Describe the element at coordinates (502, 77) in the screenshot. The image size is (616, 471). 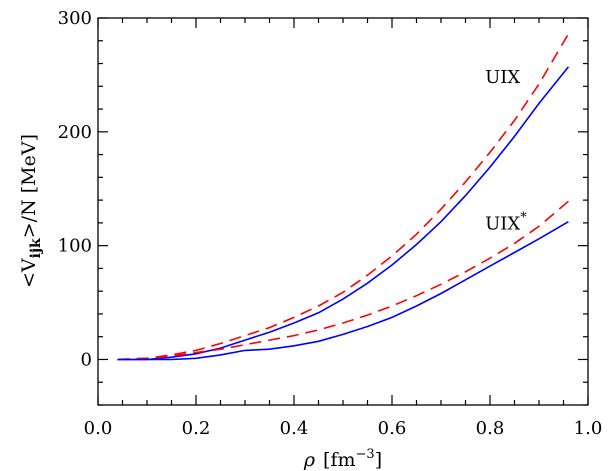
I see `label-uix: UIX` at that location.